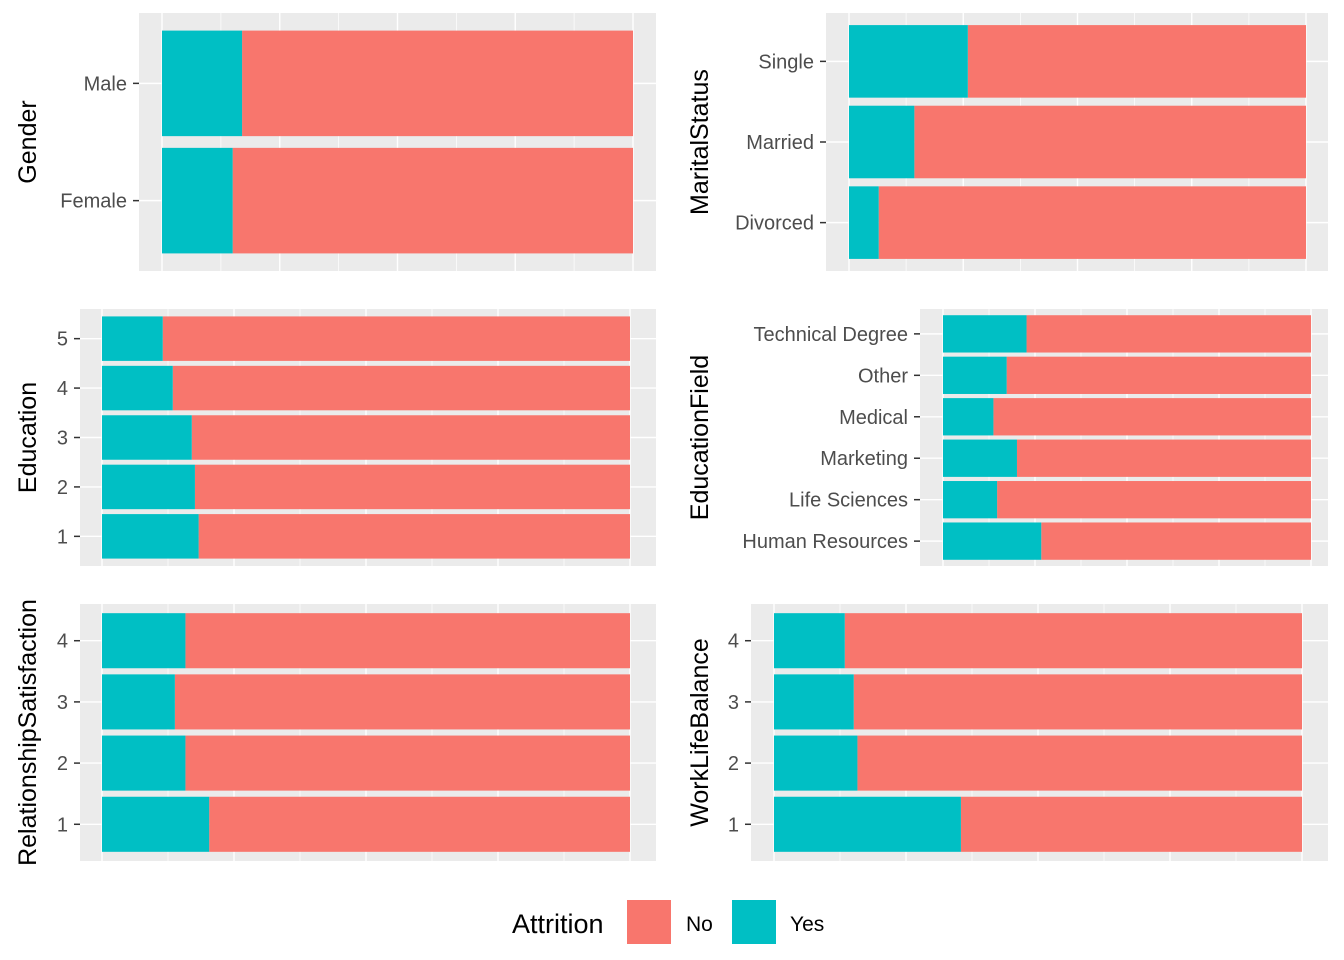 Image resolution: width=1344 pixels, height=960 pixels. What do you see at coordinates (700, 732) in the screenshot?
I see `y-axis-title: WorkLifeBalance` at bounding box center [700, 732].